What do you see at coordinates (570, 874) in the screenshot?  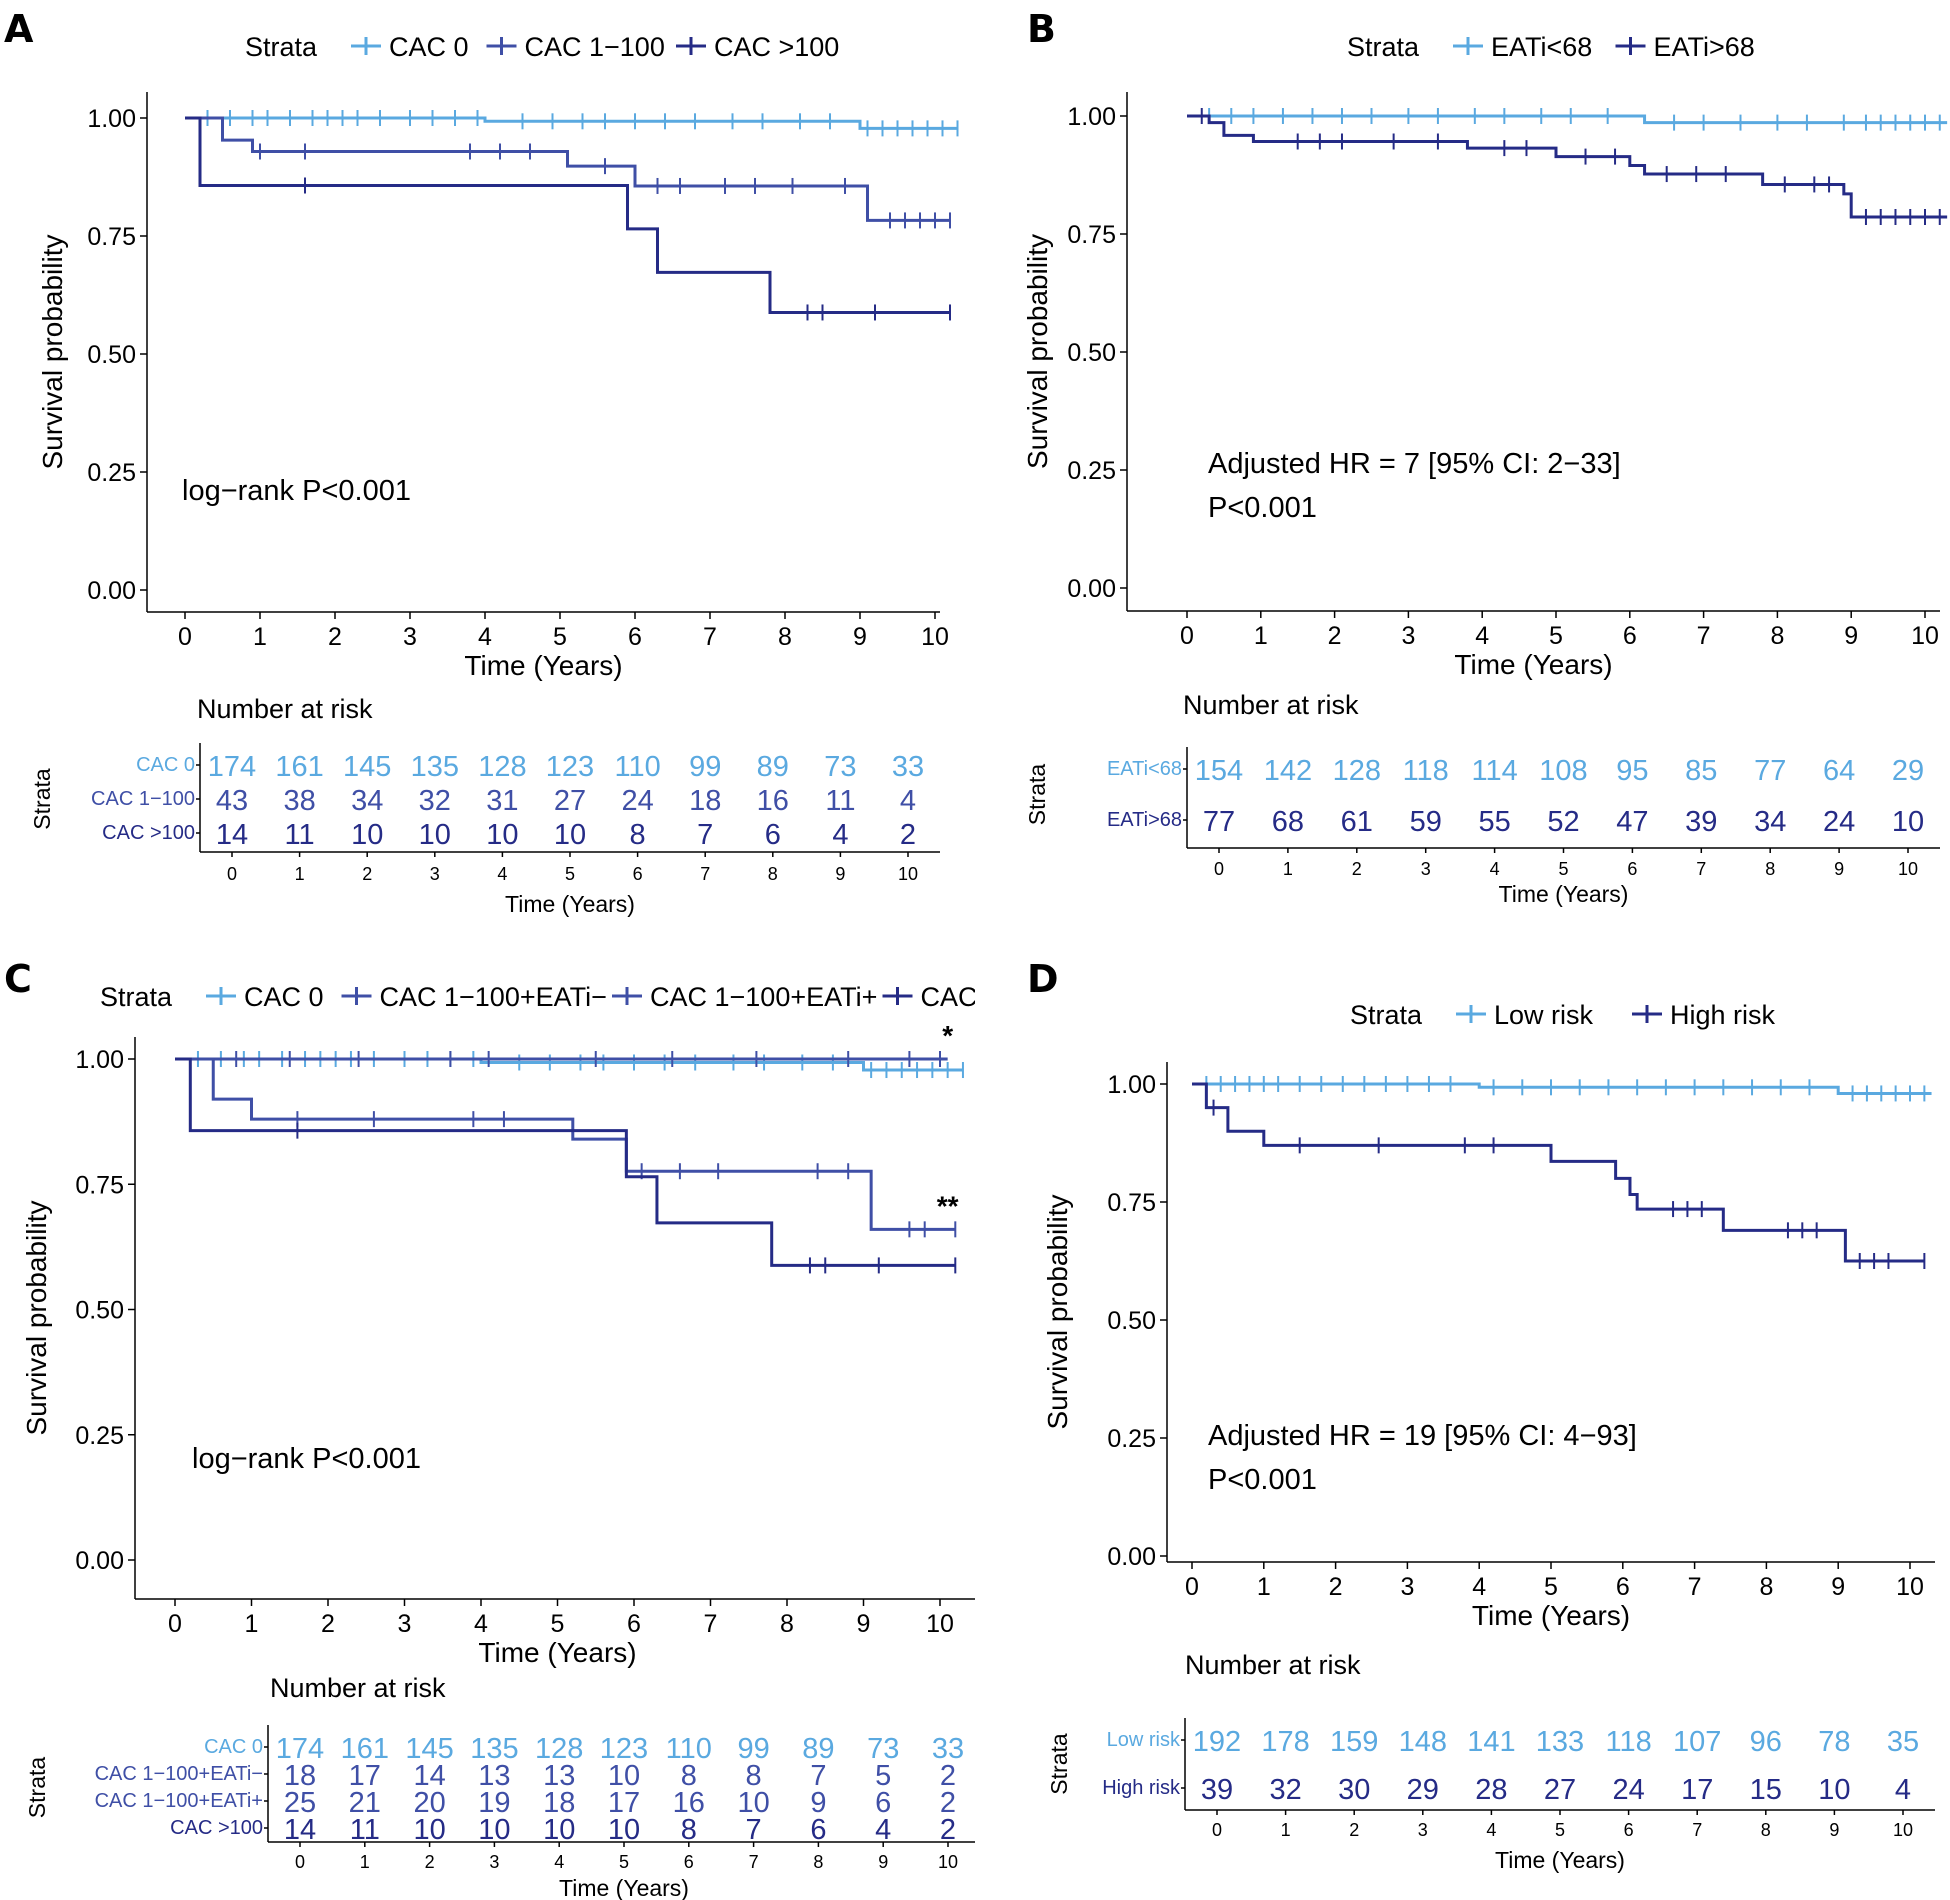 I see `risk-x-tick-label: 5` at bounding box center [570, 874].